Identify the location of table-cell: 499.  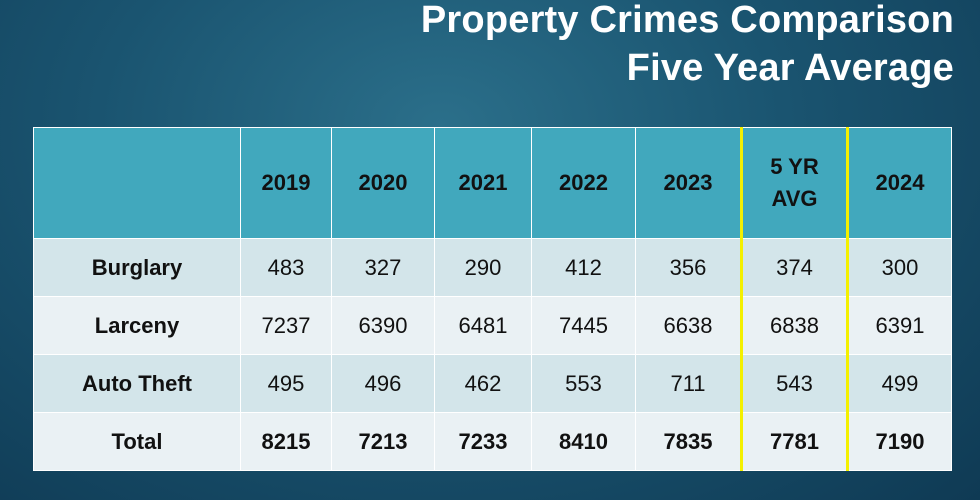
(899, 383).